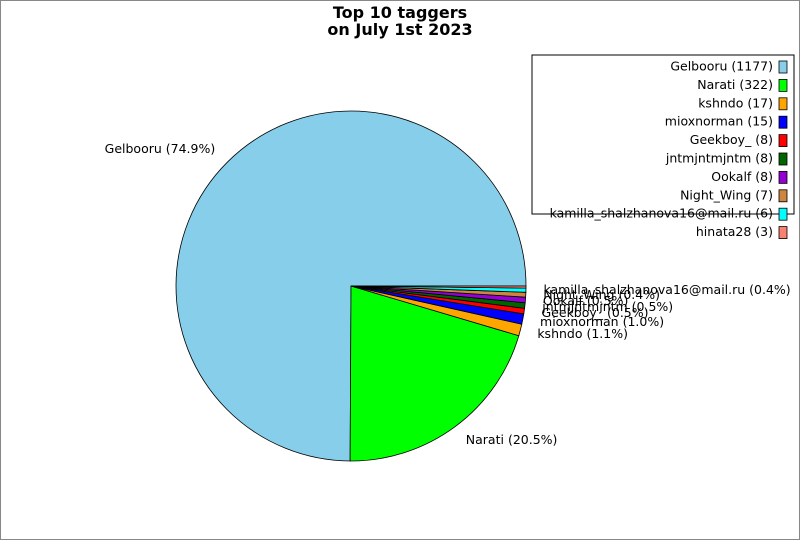 This screenshot has height=540, width=800. Describe the element at coordinates (666, 289) in the screenshot. I see `slice-label: kamilla_shalzhanova16@mail.ru (0.4%)` at that location.